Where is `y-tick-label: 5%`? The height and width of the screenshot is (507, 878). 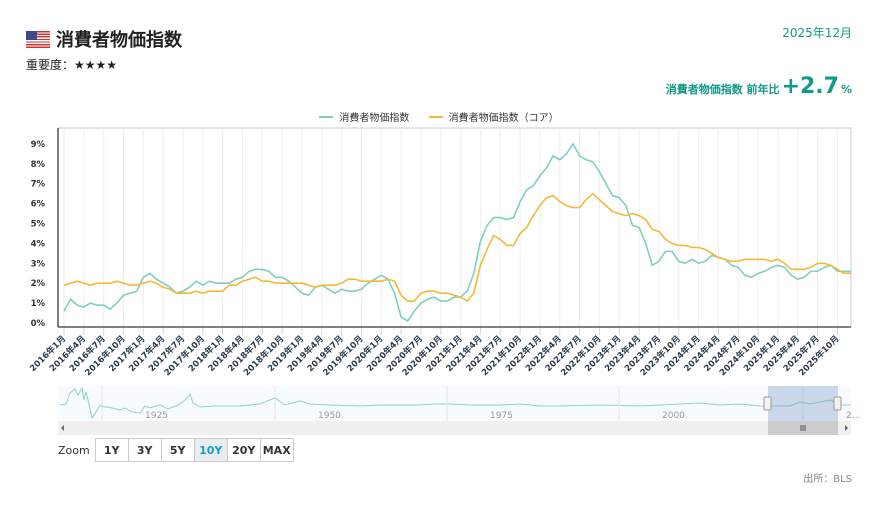 y-tick-label: 5% is located at coordinates (38, 225).